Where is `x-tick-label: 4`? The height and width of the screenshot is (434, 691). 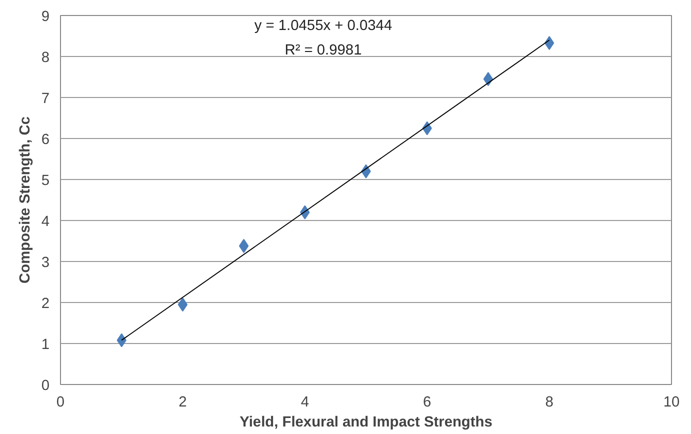
x-tick-label: 4 is located at coordinates (304, 402).